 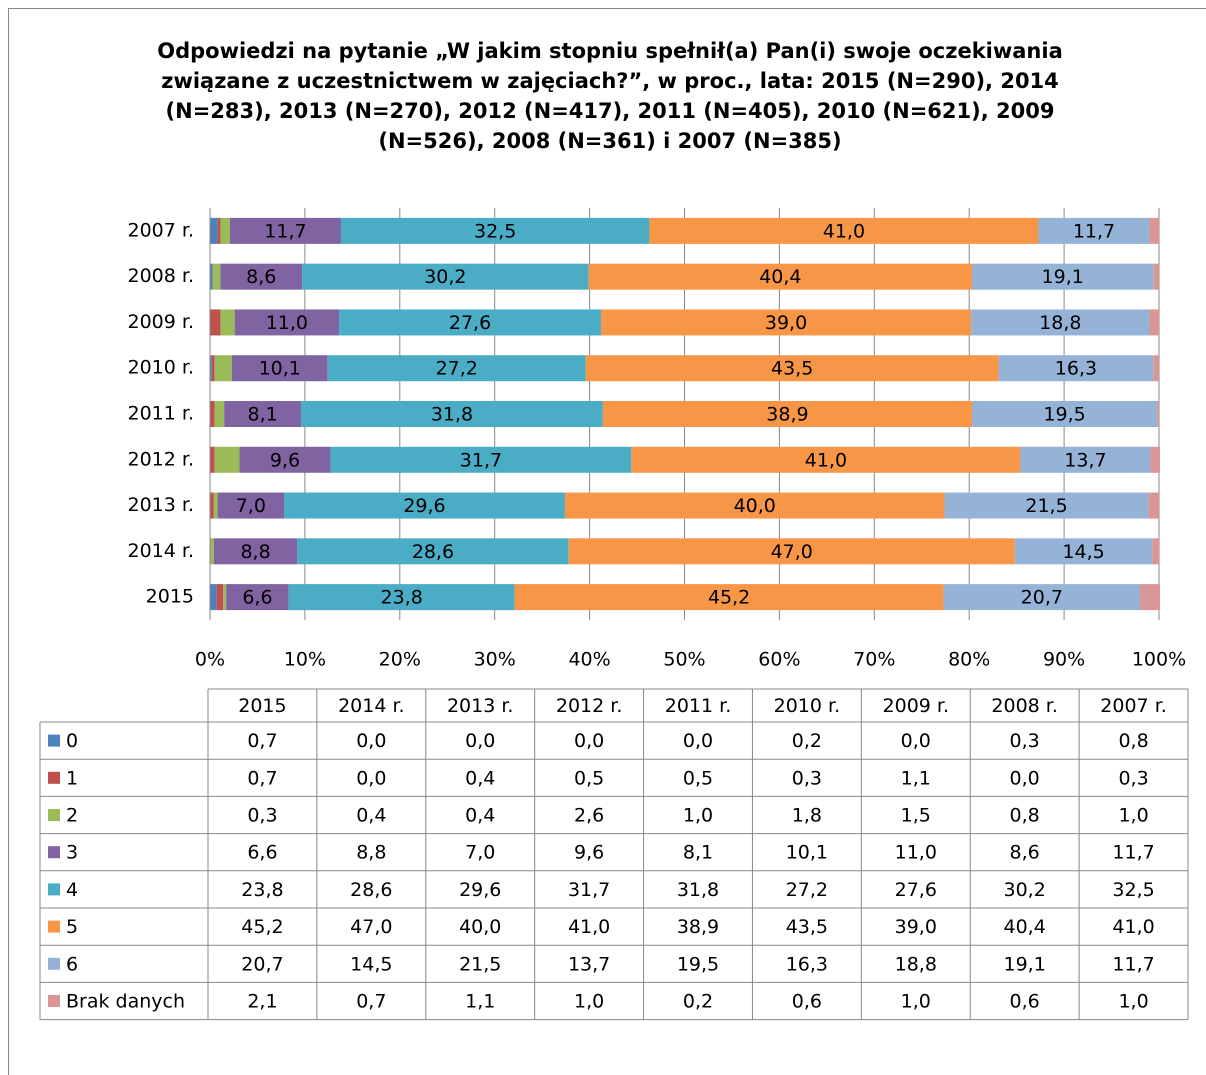 What do you see at coordinates (755, 506) in the screenshot?
I see `data-label: 40,0` at bounding box center [755, 506].